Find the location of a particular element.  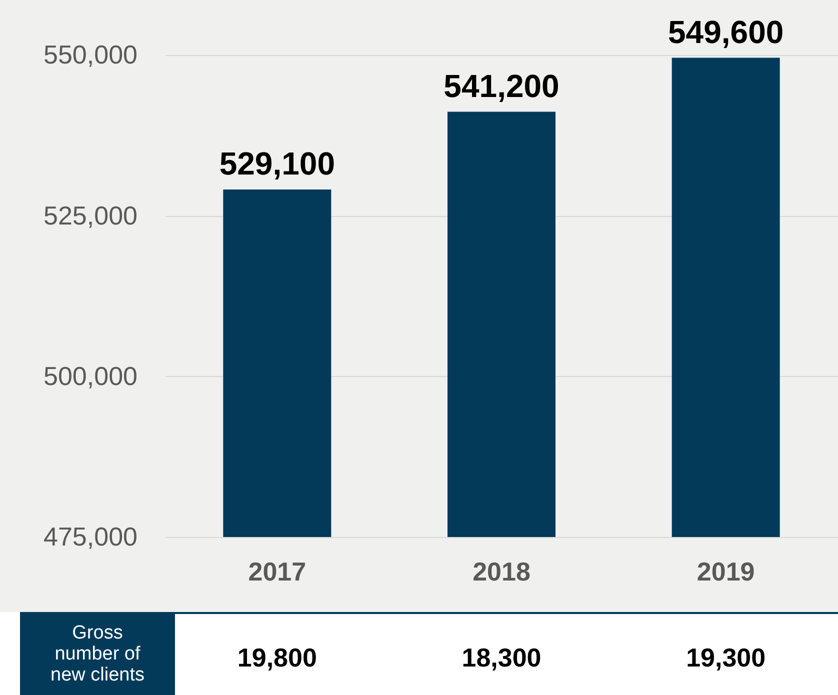

text: 19,300 is located at coordinates (726, 657).